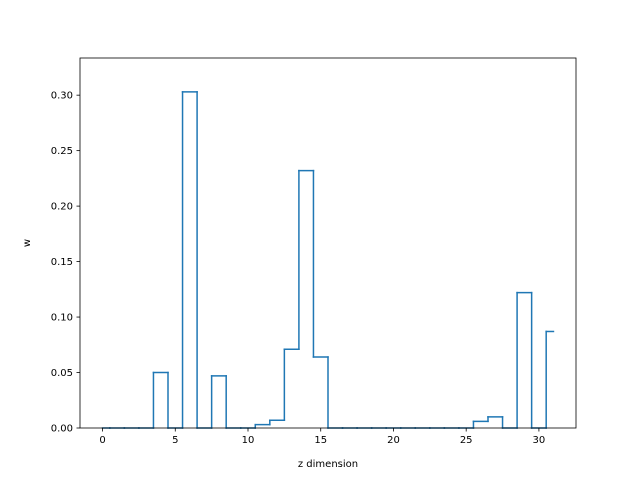 This screenshot has height=480, width=640. I want to click on x-tick-label: 30, so click(539, 440).